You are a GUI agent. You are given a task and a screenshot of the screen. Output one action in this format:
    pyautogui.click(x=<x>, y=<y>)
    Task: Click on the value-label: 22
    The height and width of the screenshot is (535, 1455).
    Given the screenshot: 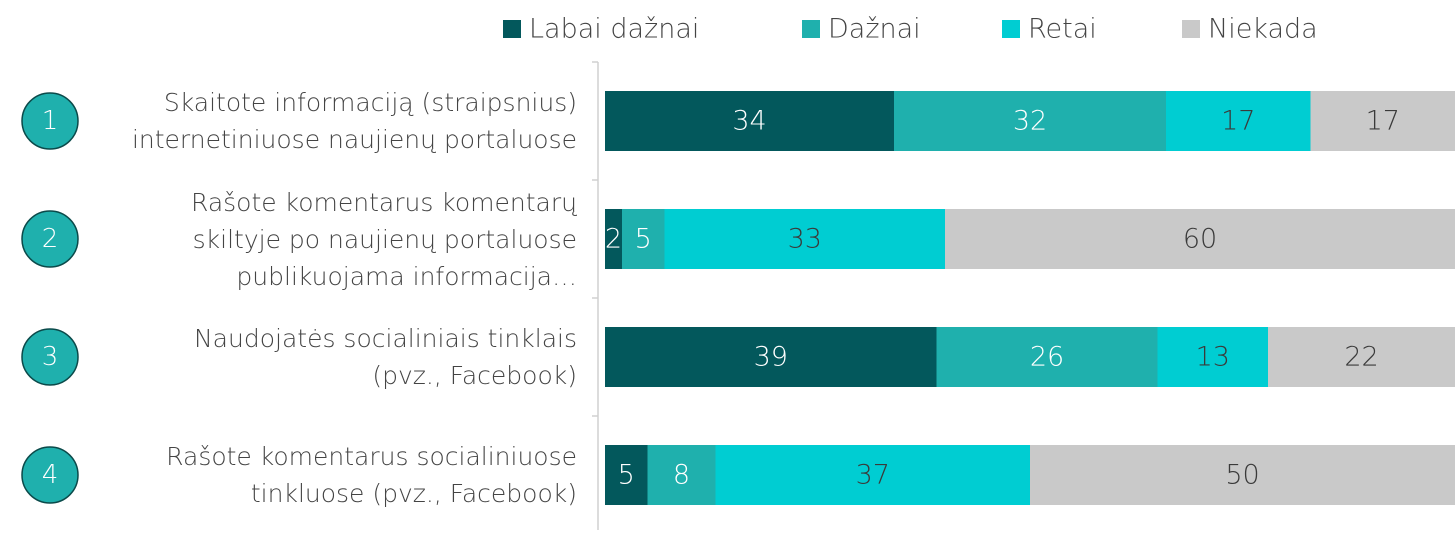 What is the action you would take?
    pyautogui.click(x=1361, y=357)
    